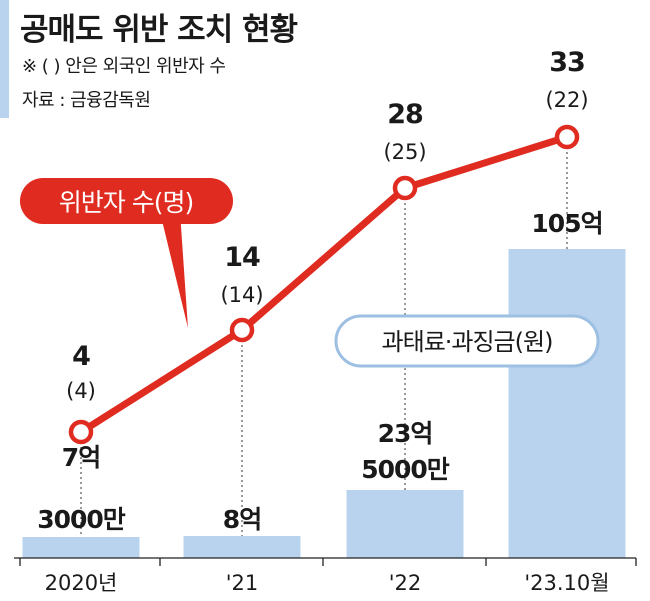 The width and height of the screenshot is (650, 601). I want to click on line-foreign-value-2: (25), so click(404, 152).